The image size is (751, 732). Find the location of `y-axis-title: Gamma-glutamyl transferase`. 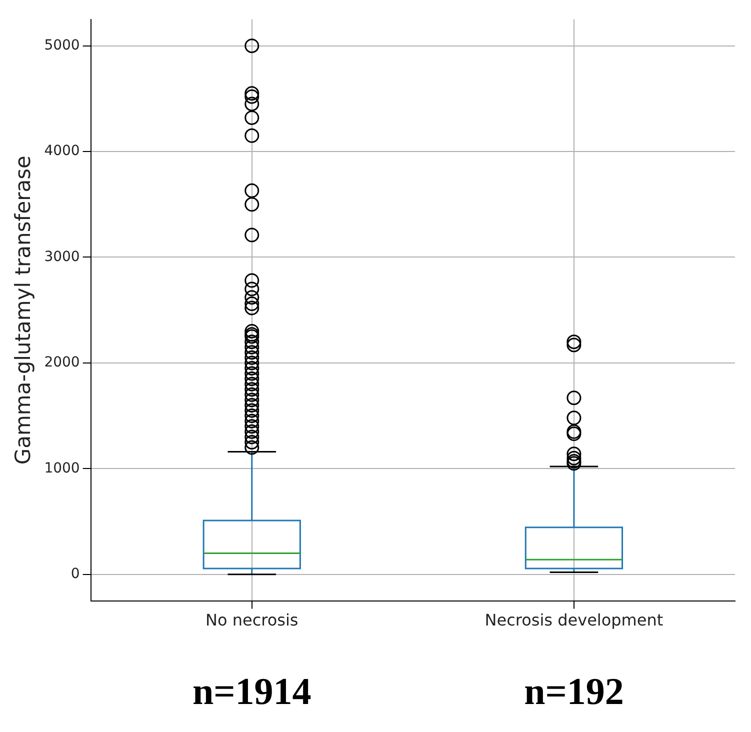

y-axis-title: Gamma-glutamyl transferase is located at coordinates (23, 310).